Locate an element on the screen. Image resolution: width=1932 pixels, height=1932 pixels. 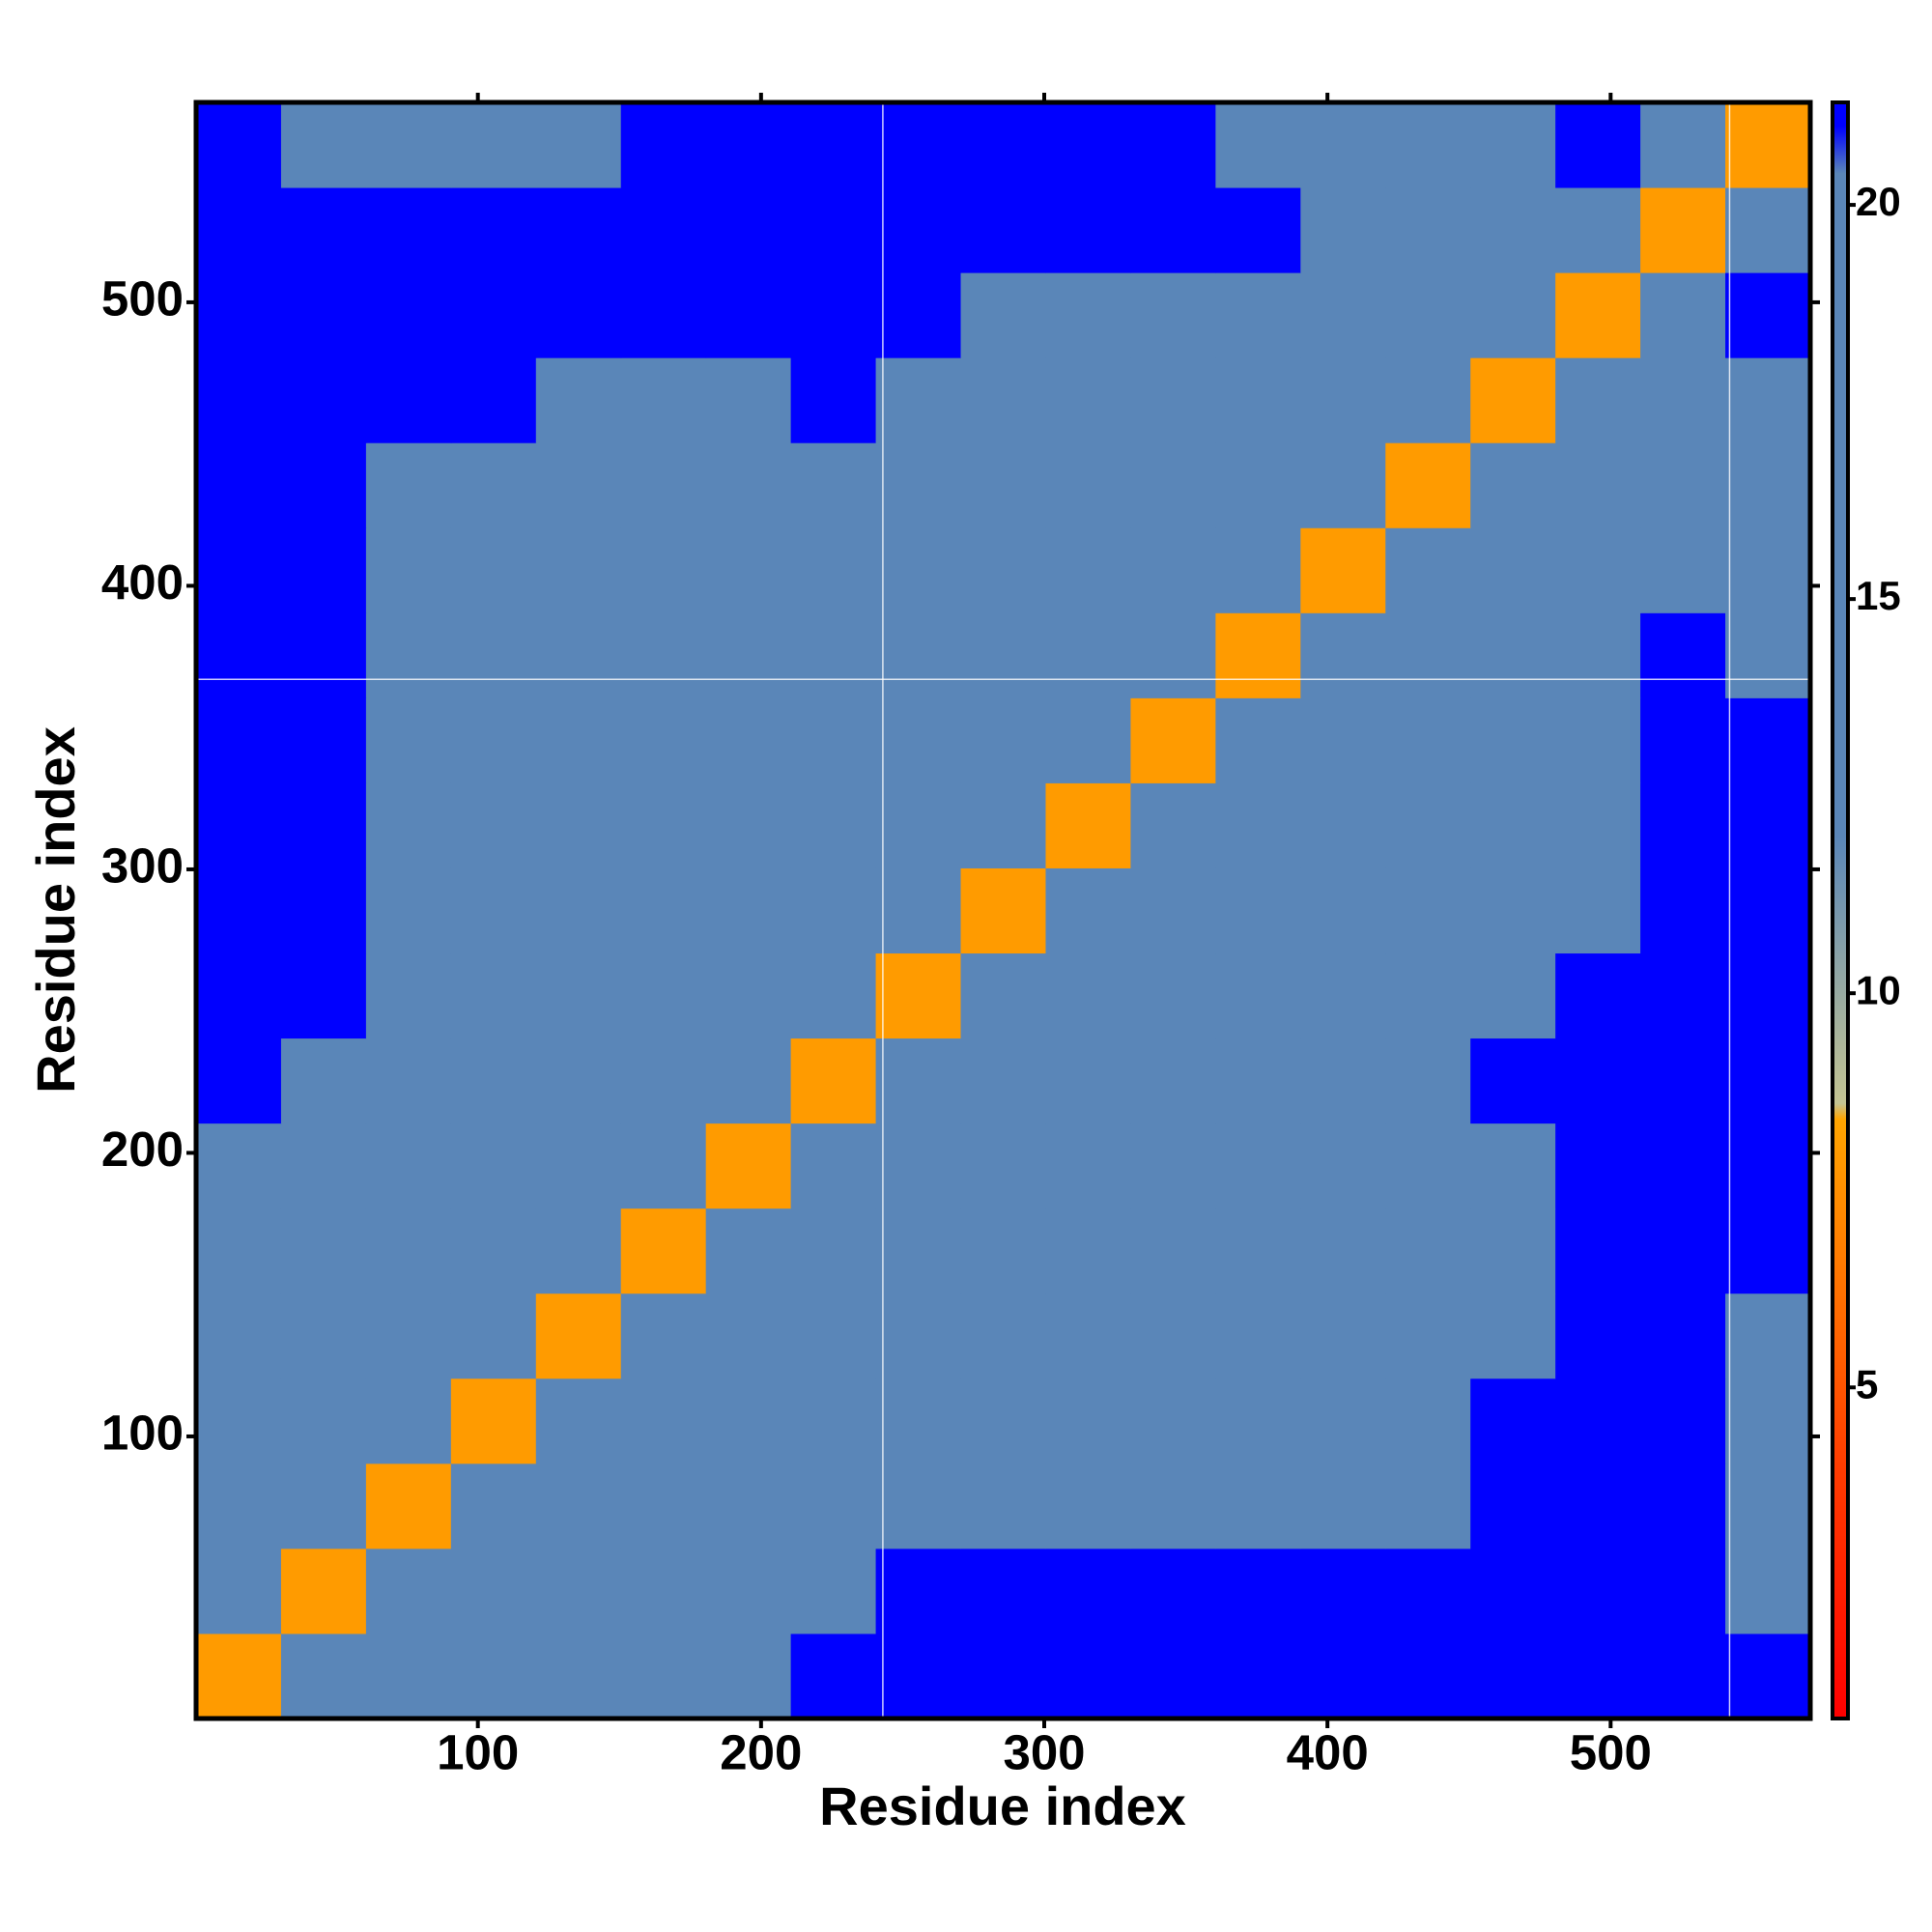
colorbar-tick-label: 20 is located at coordinates (1878, 201).